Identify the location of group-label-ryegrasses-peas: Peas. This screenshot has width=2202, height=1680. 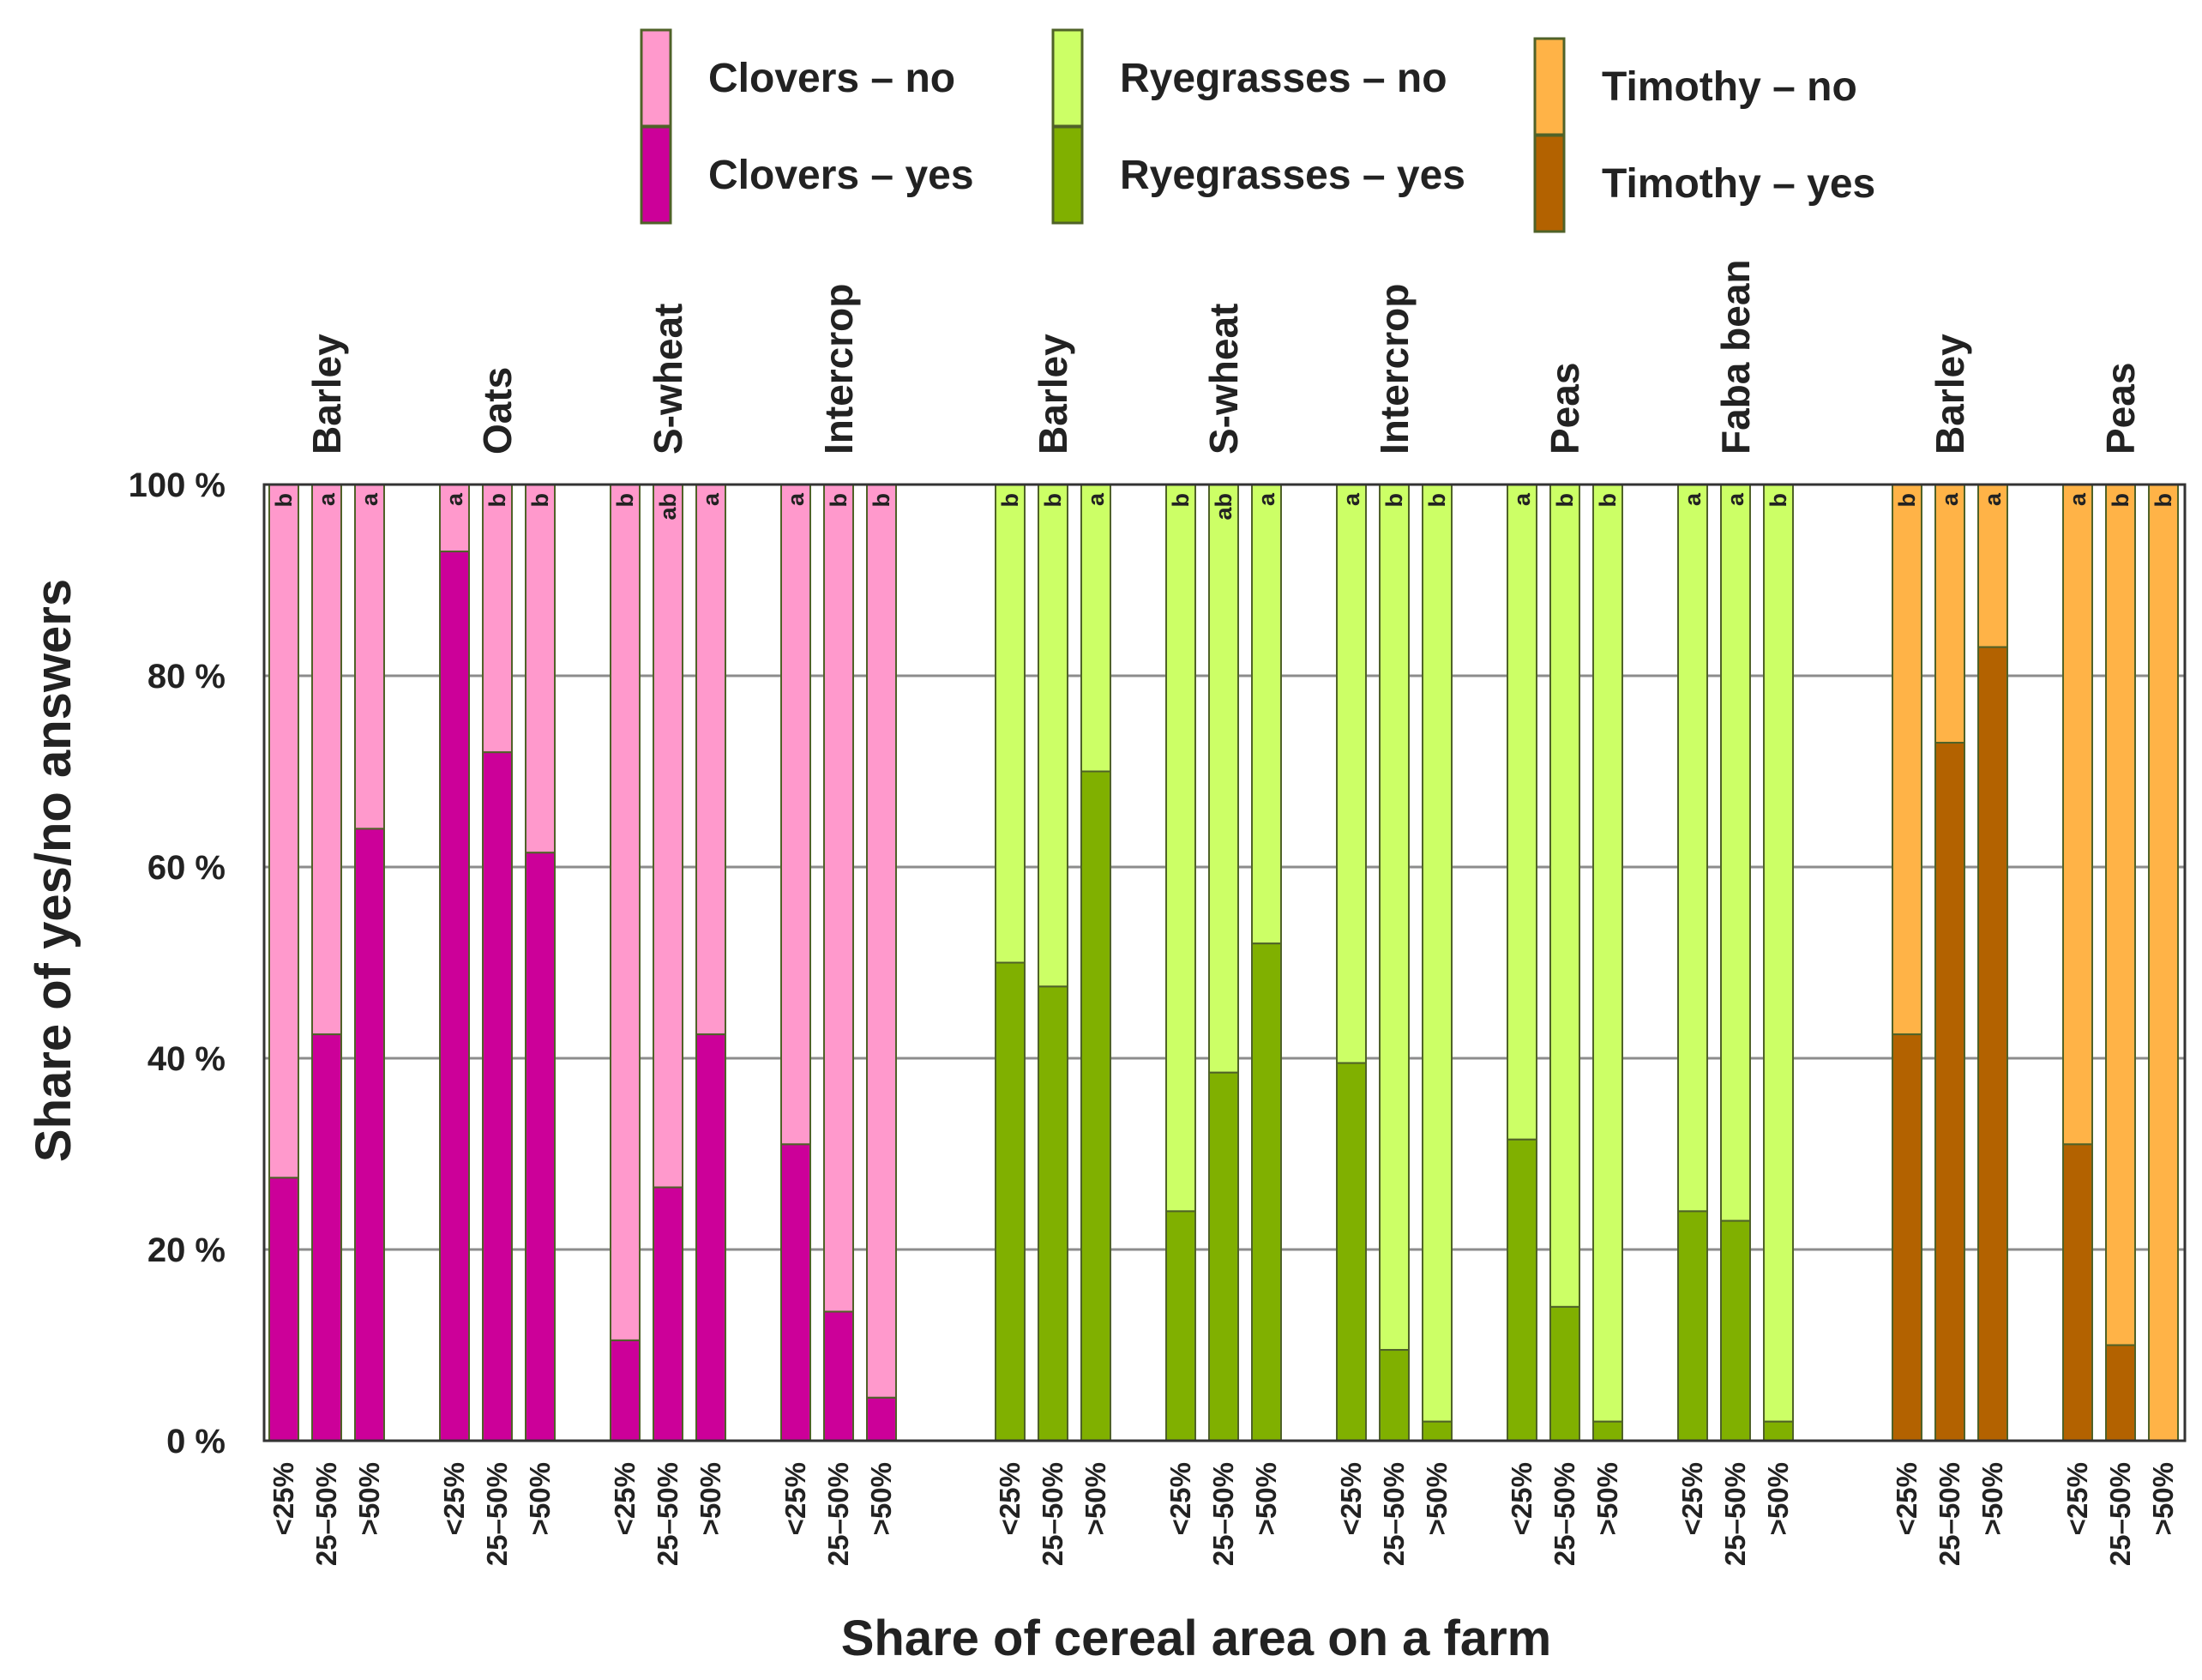
(1565, 409).